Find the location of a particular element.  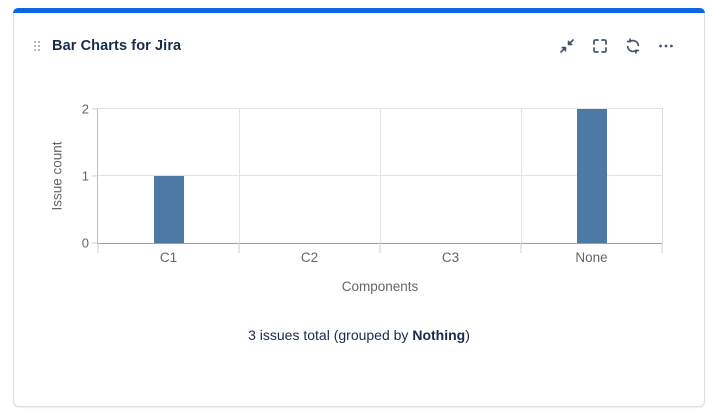

gadget-accent-bar is located at coordinates (359, 10).